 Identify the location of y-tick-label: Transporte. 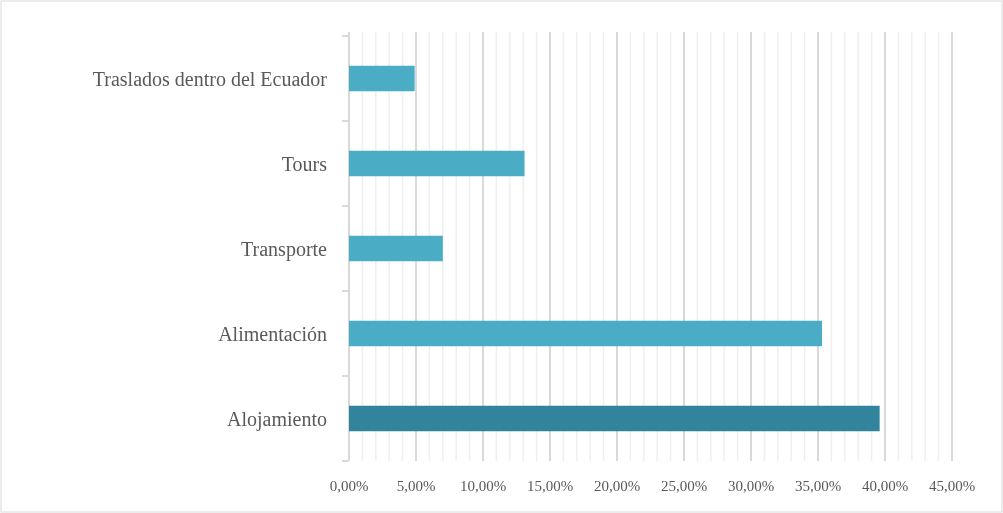
(284, 249).